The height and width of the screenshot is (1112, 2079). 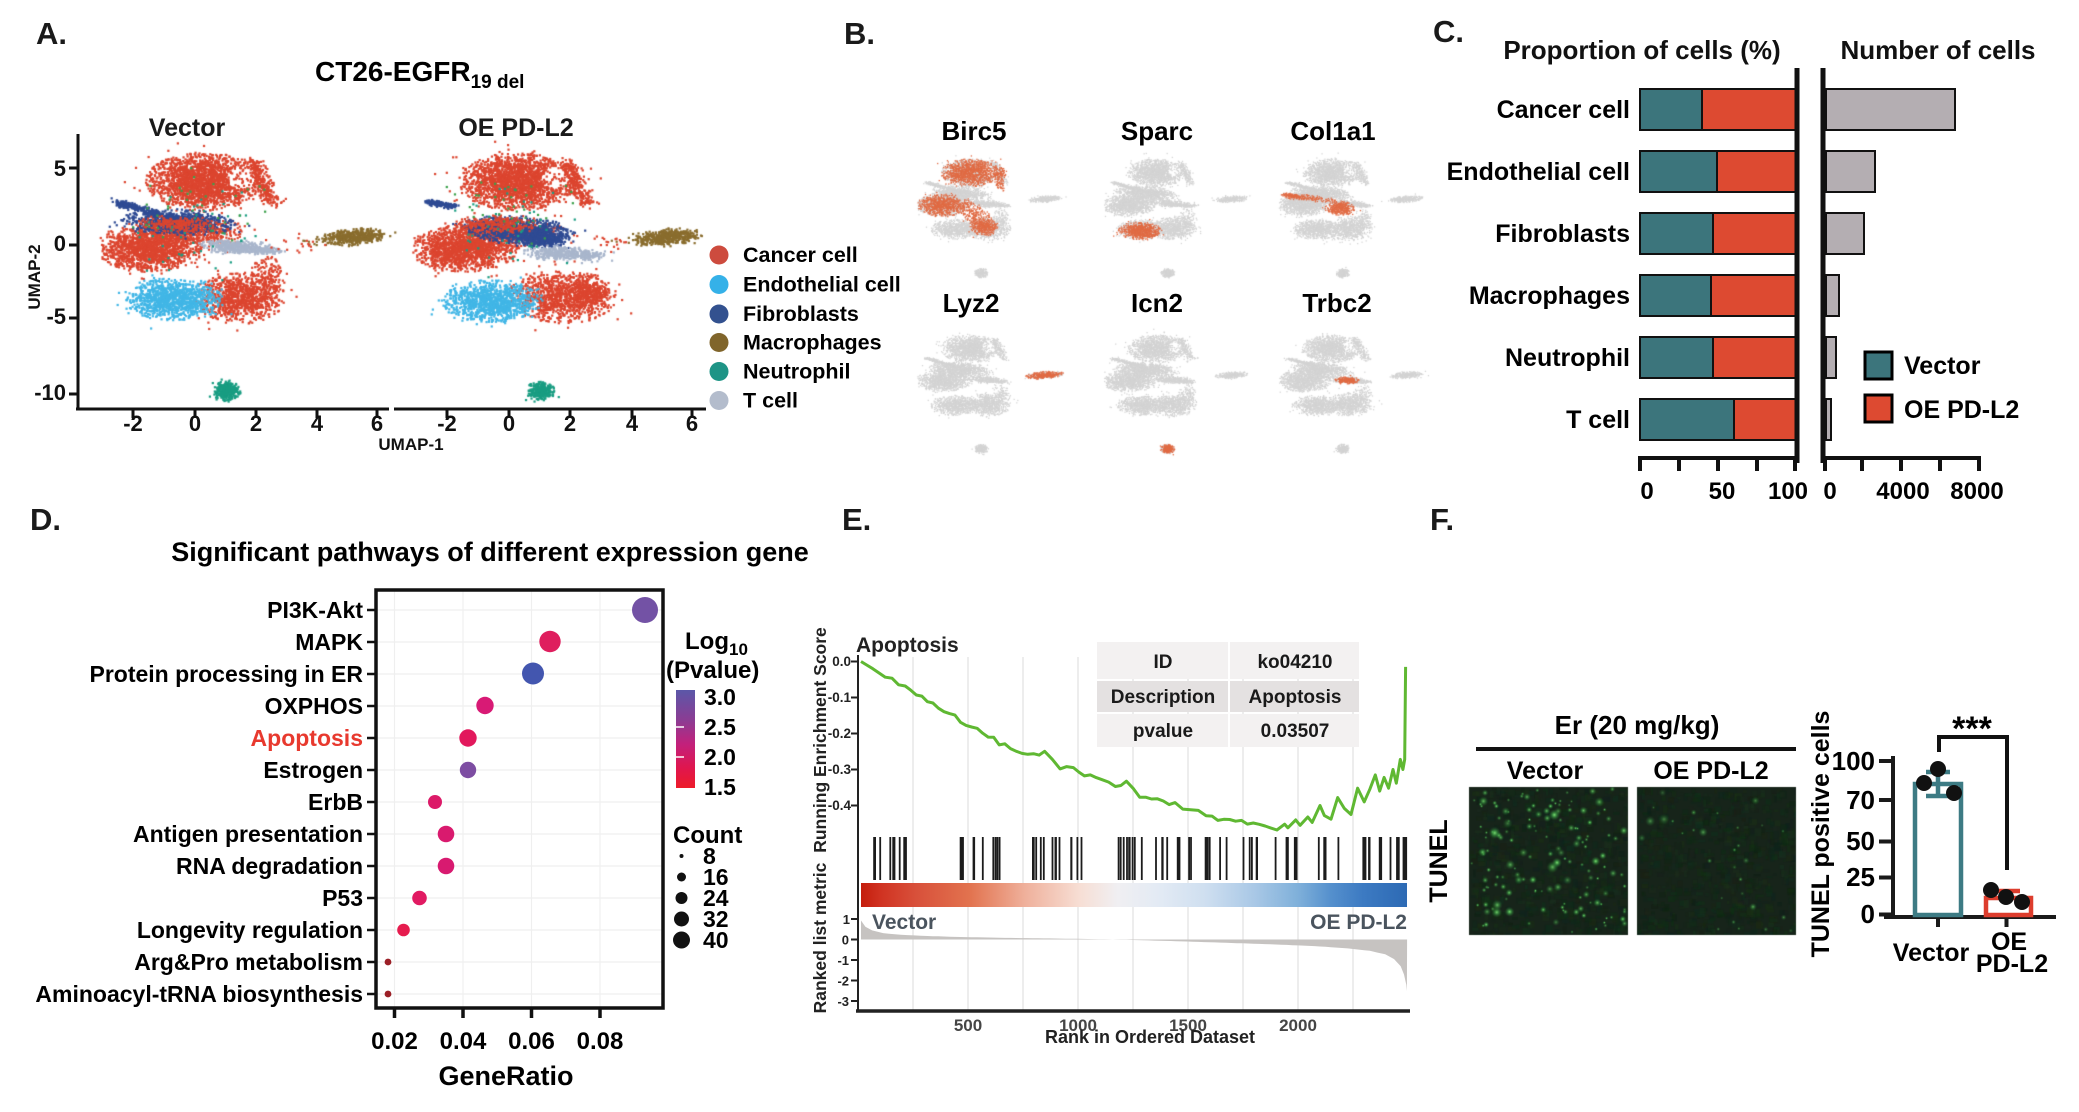 What do you see at coordinates (692, 423) in the screenshot?
I see `svg-text: 6` at bounding box center [692, 423].